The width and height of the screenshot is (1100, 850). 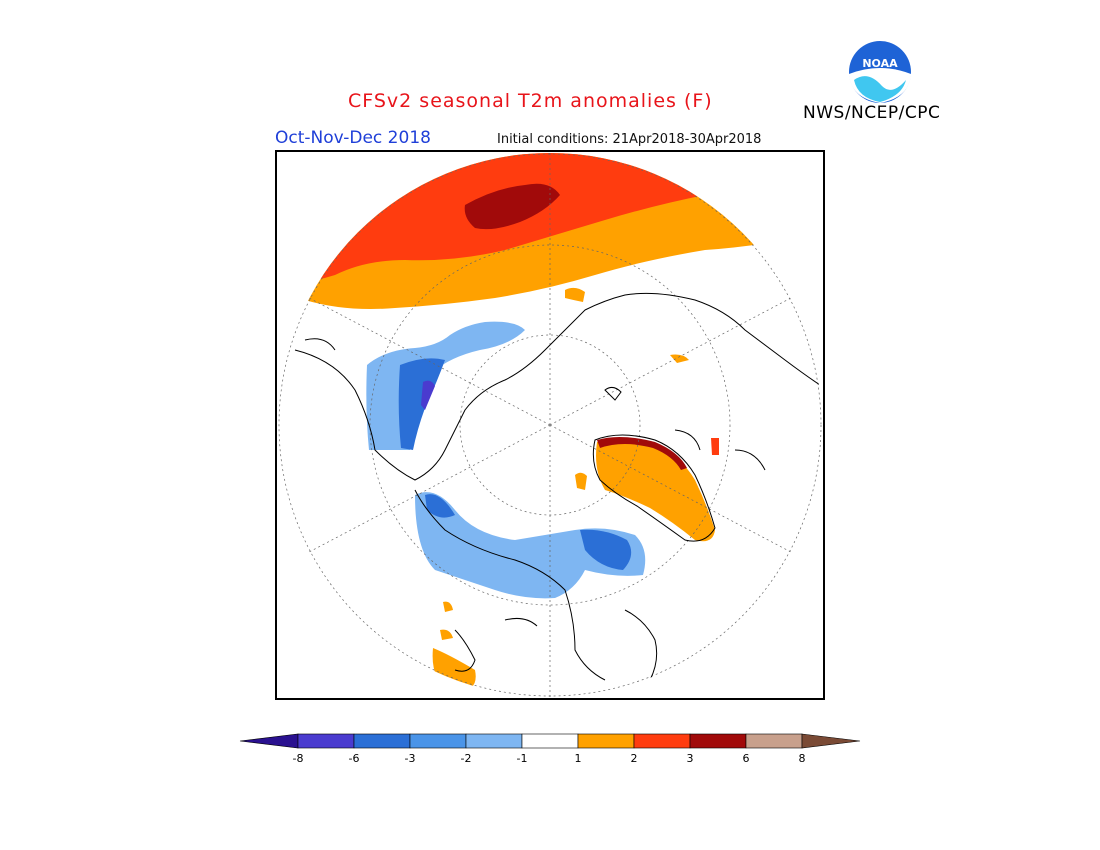 What do you see at coordinates (654, 488) in the screenshot?
I see `coastline-greenland` at bounding box center [654, 488].